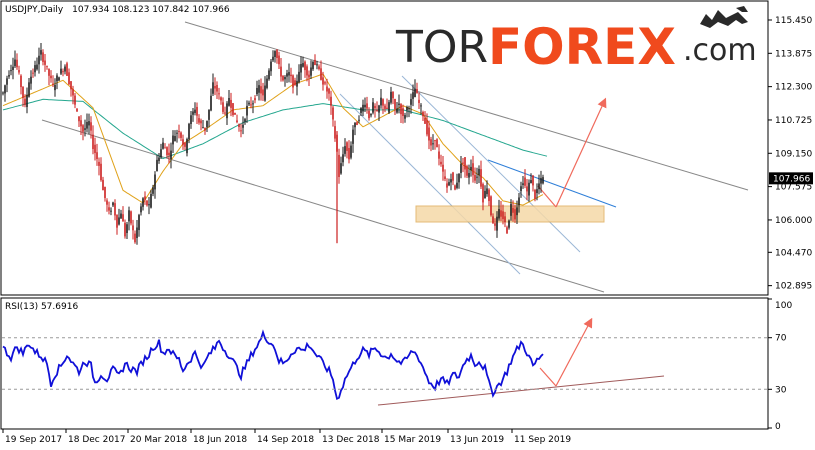 Image resolution: width=815 pixels, height=450 pixels. I want to click on blue-resistance-line, so click(552, 183).